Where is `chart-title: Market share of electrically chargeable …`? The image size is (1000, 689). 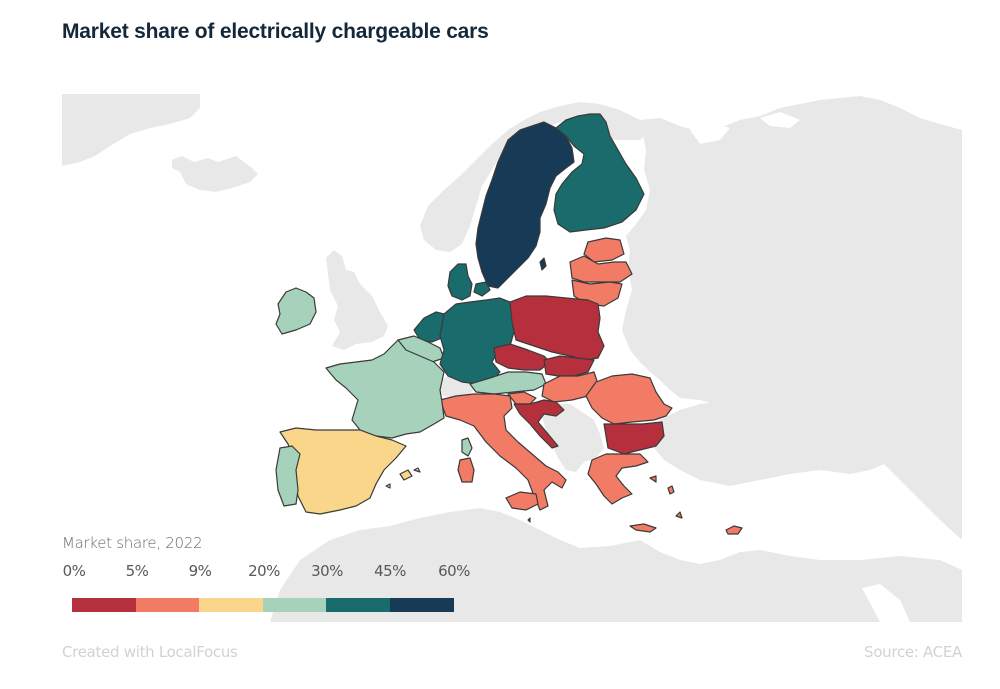 chart-title: Market share of electrically chargeable … is located at coordinates (275, 31).